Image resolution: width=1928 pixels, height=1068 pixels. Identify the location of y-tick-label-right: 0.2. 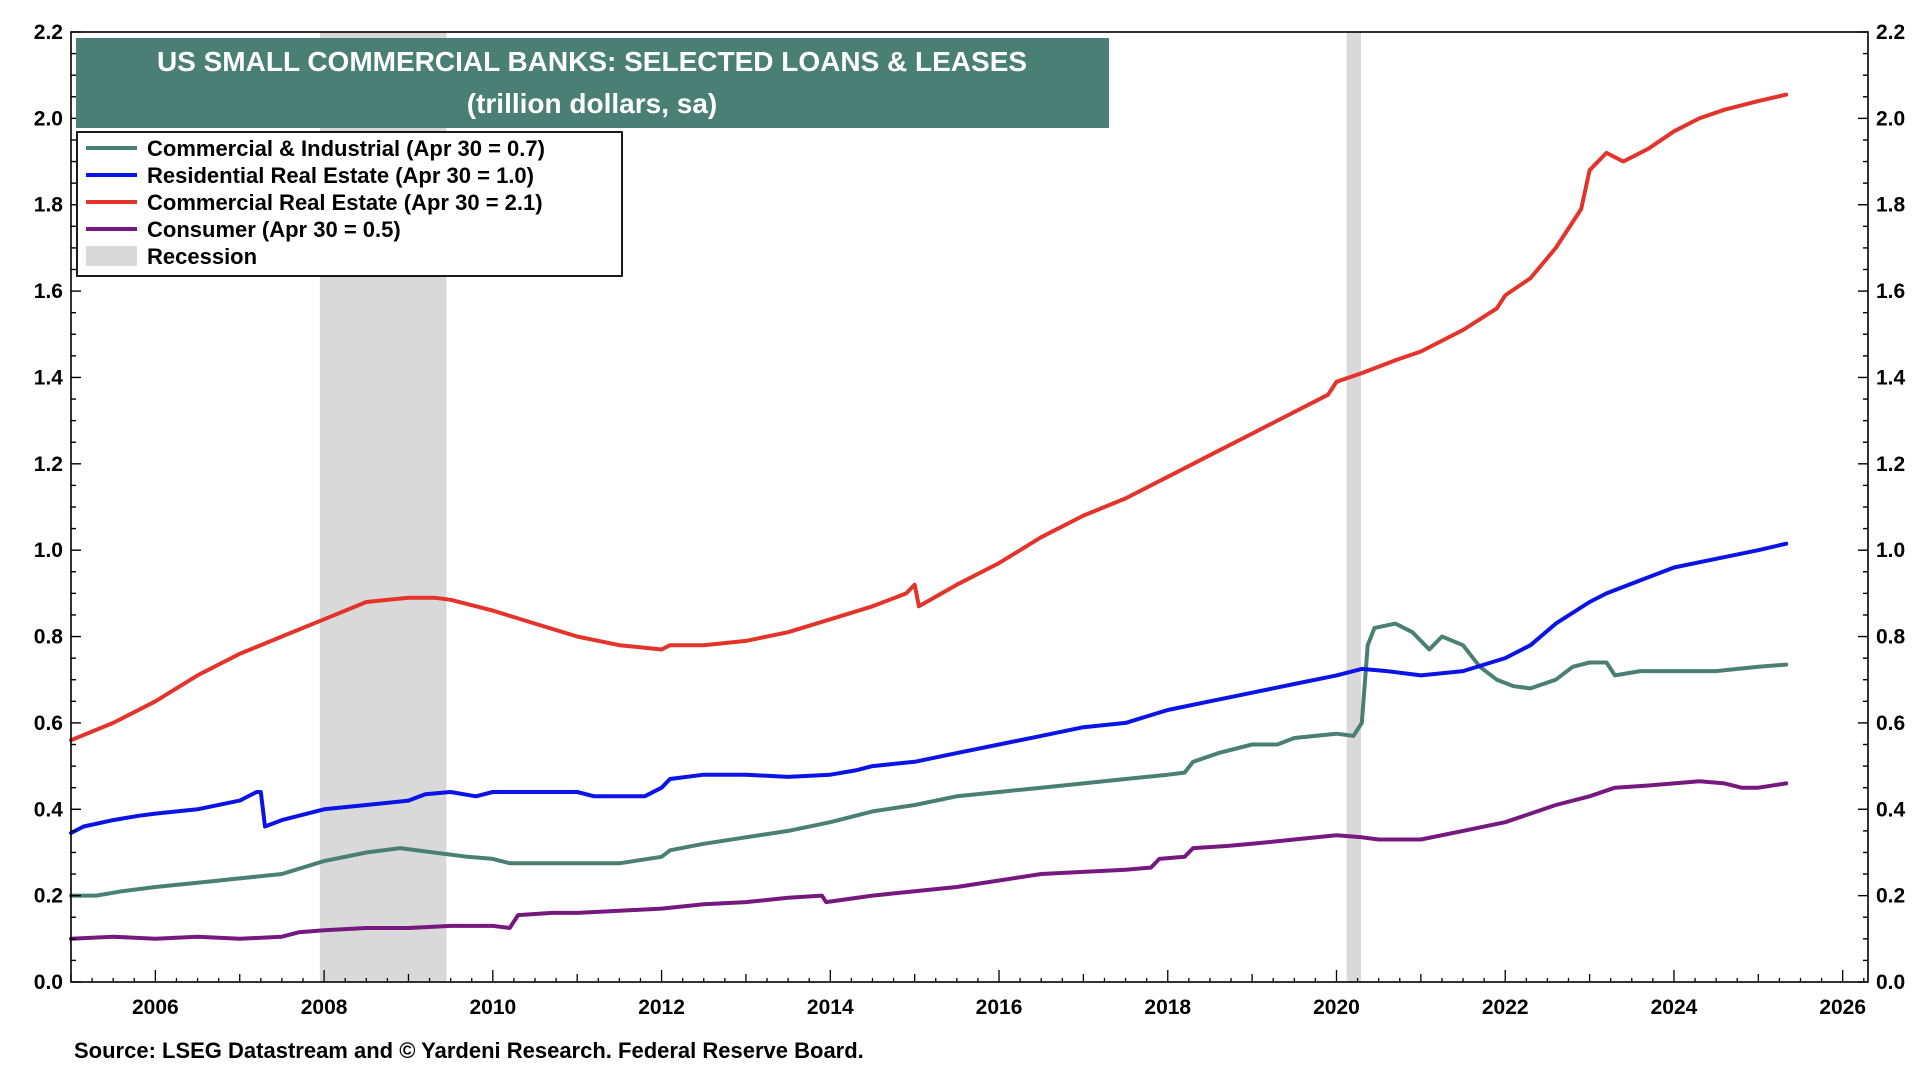
(1890, 896).